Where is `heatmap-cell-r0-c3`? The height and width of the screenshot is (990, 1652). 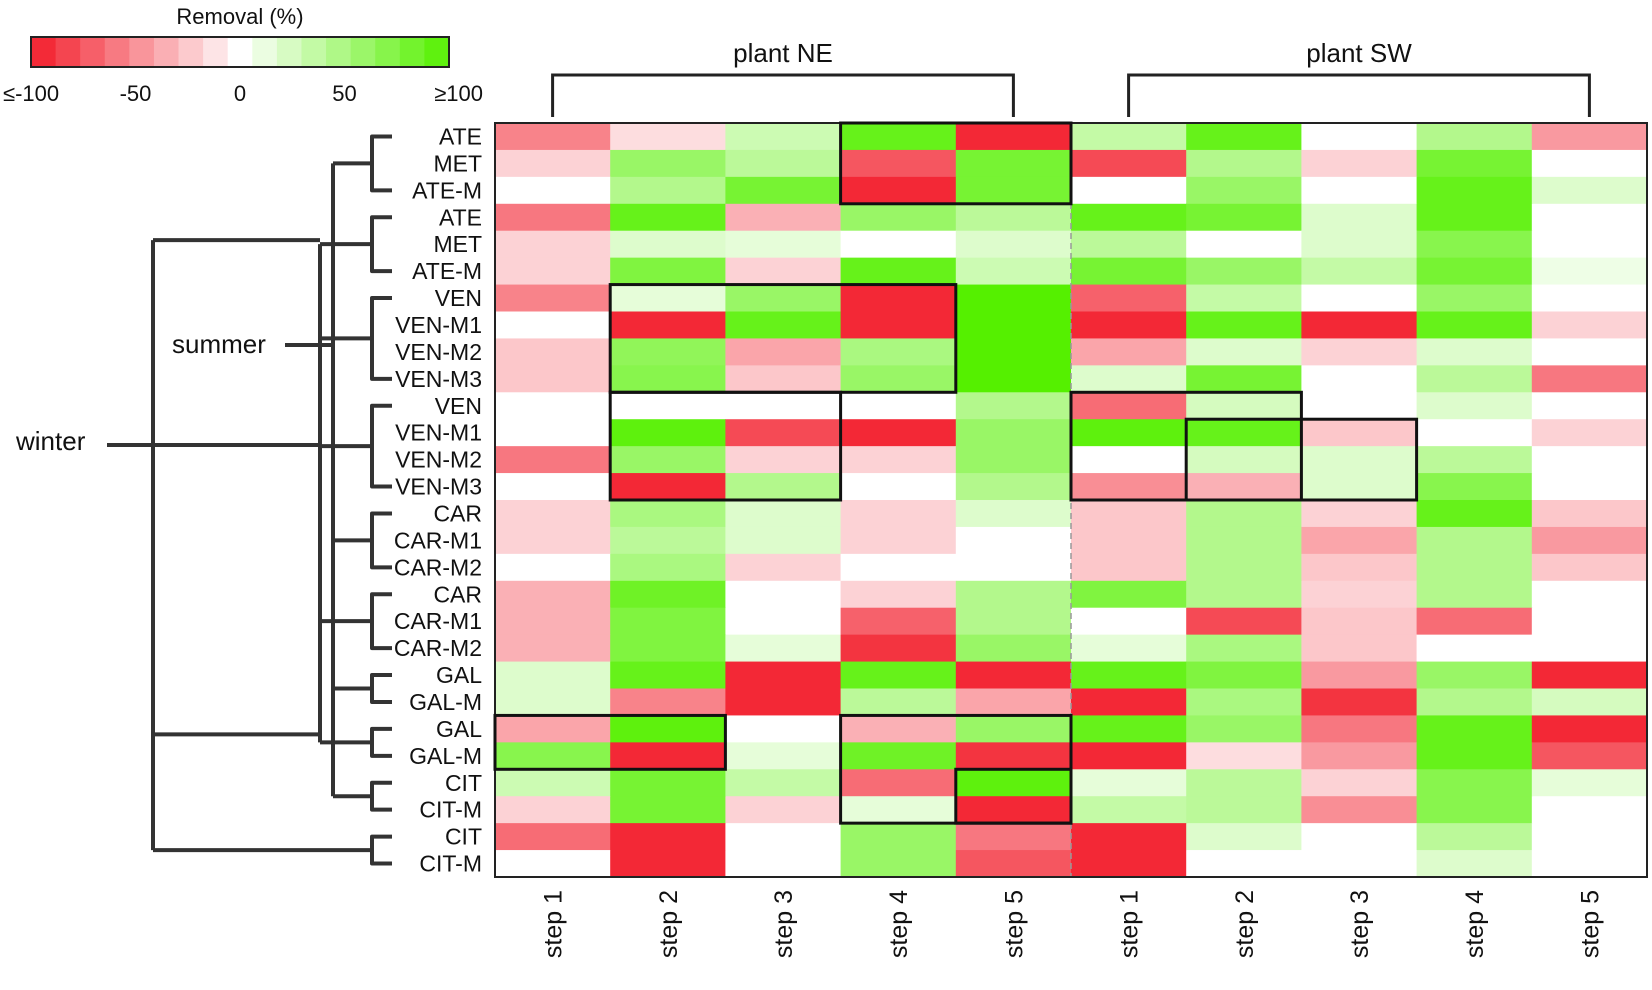 heatmap-cell-r0-c3 is located at coordinates (898, 137).